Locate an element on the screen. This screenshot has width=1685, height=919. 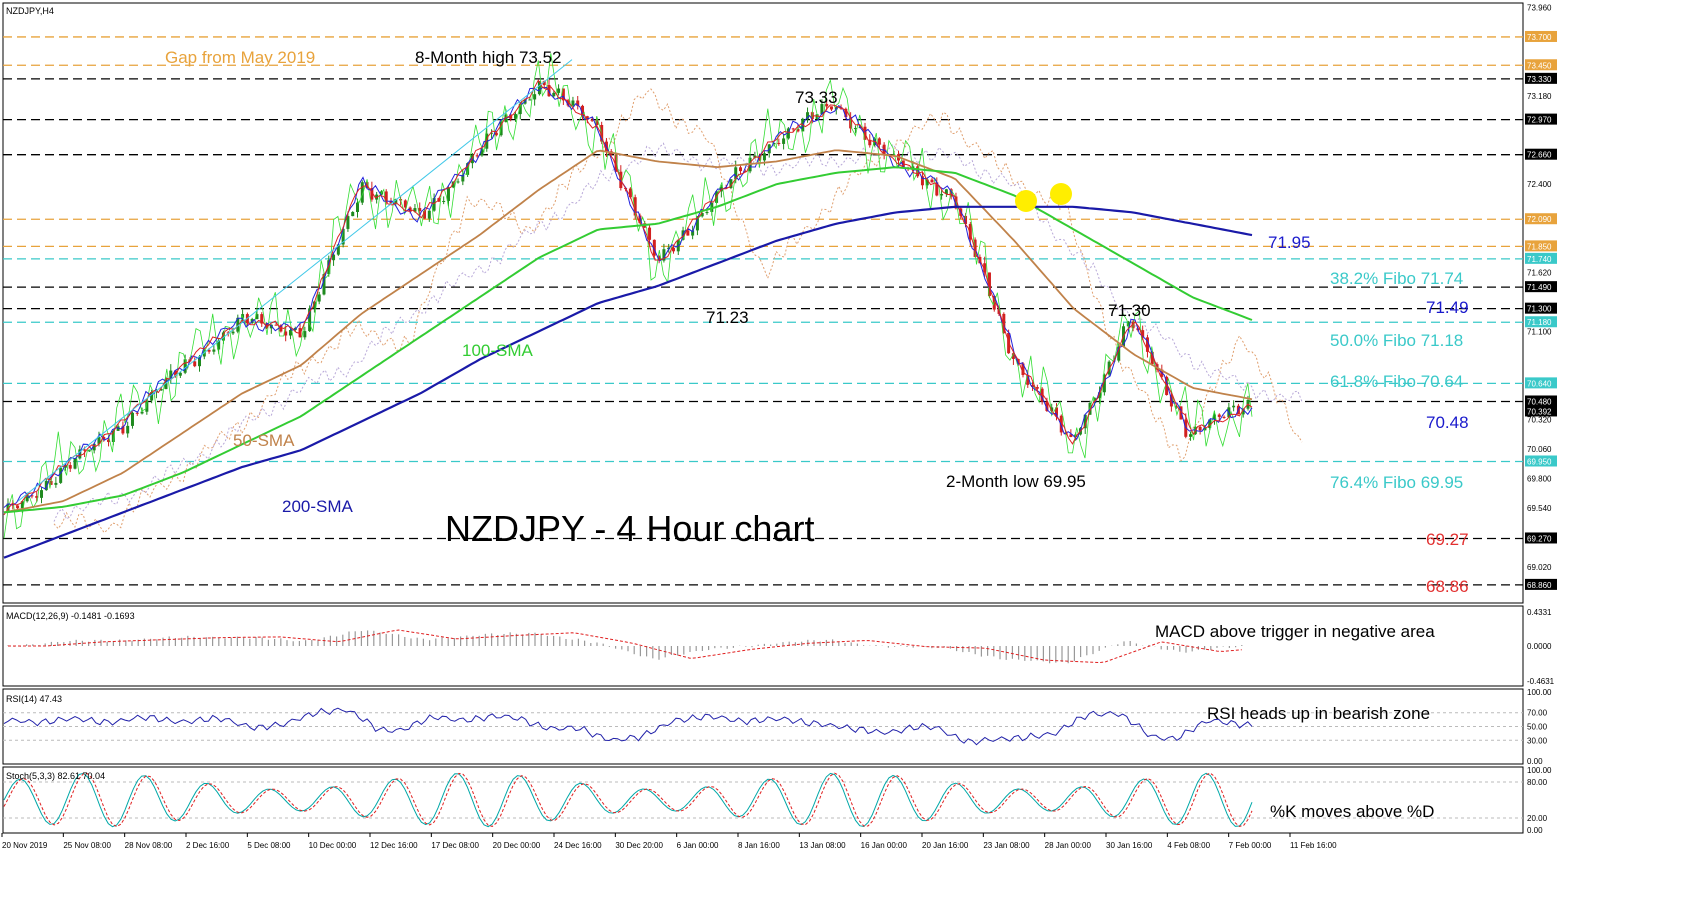
gap-label: Gap from May 2019 is located at coordinates (240, 57).